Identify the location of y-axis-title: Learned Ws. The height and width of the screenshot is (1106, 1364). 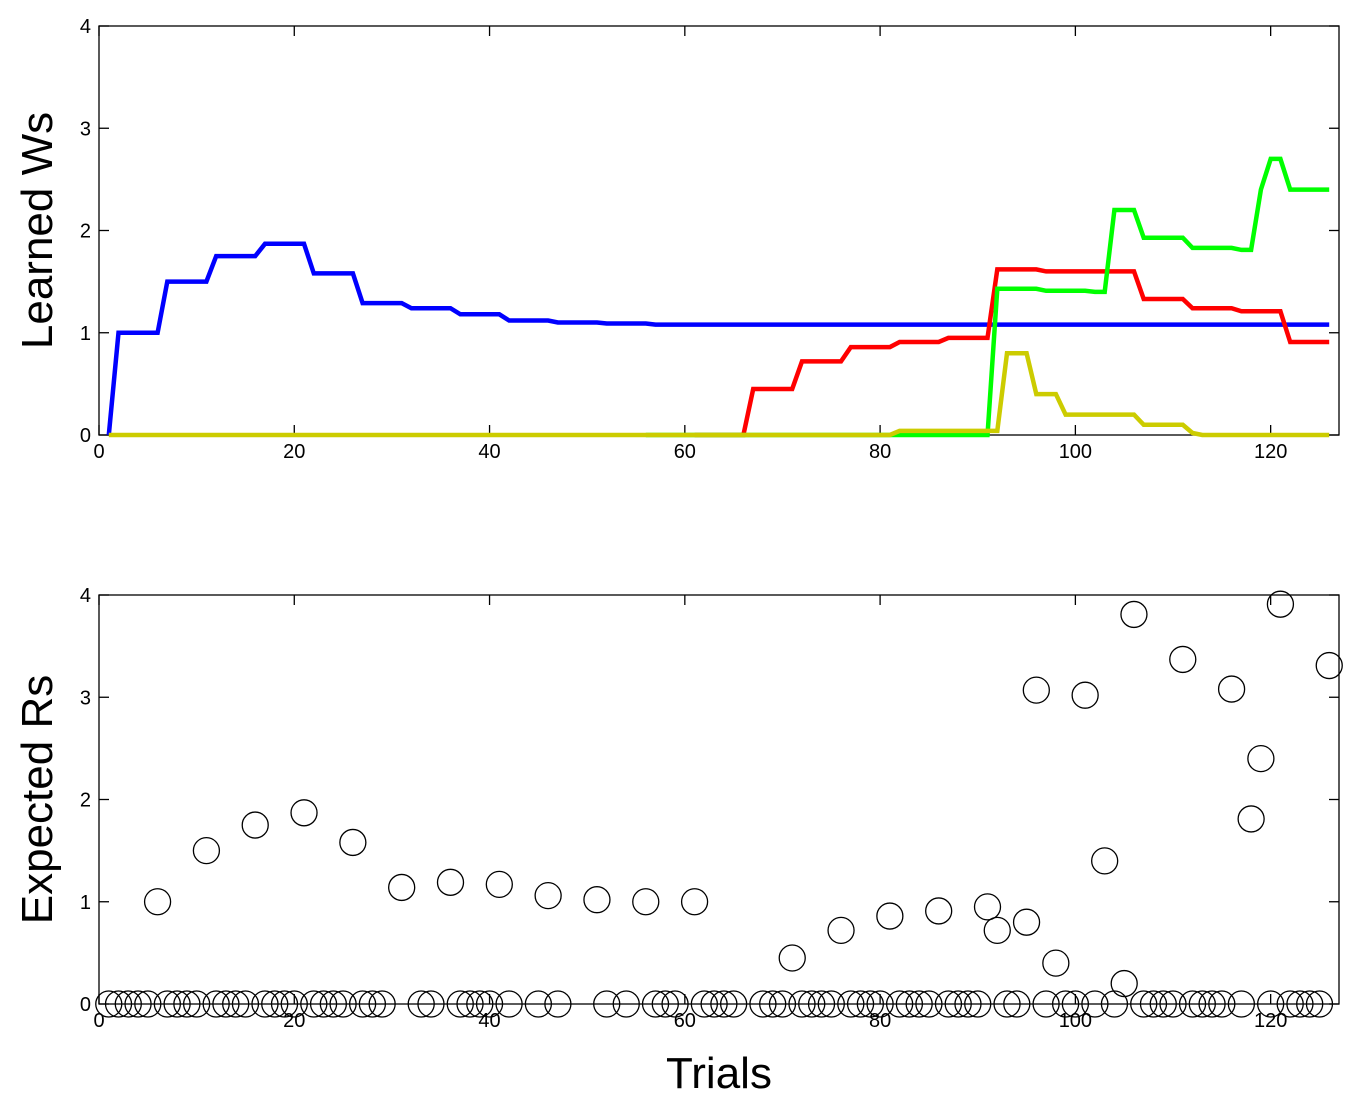
(37, 230).